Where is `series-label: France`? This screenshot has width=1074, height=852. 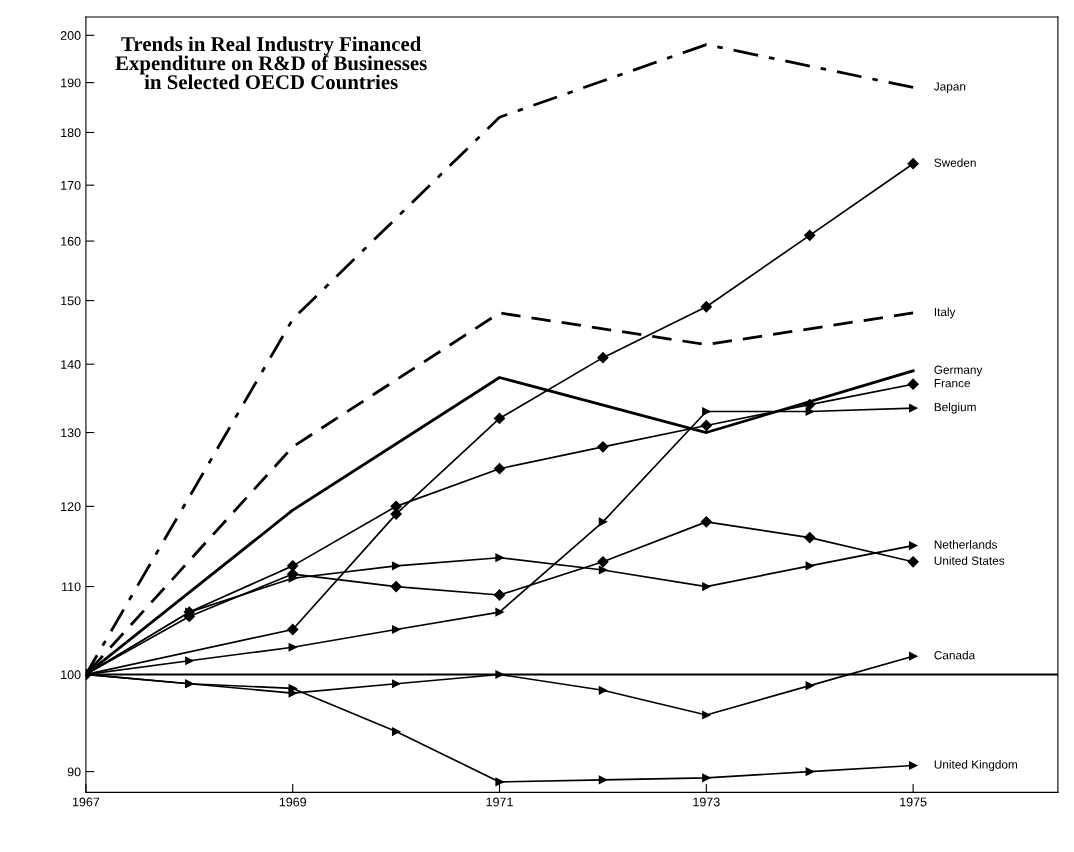 series-label: France is located at coordinates (952, 383).